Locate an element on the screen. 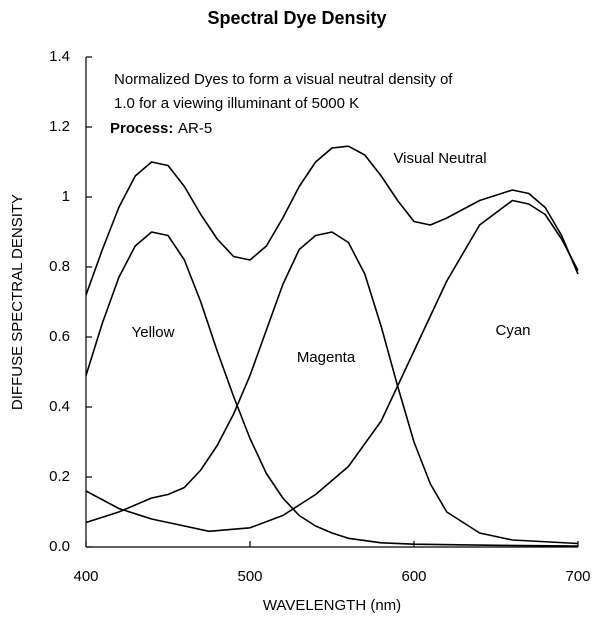 The image size is (594, 617). series-label: Visual Neutral is located at coordinates (439, 158).